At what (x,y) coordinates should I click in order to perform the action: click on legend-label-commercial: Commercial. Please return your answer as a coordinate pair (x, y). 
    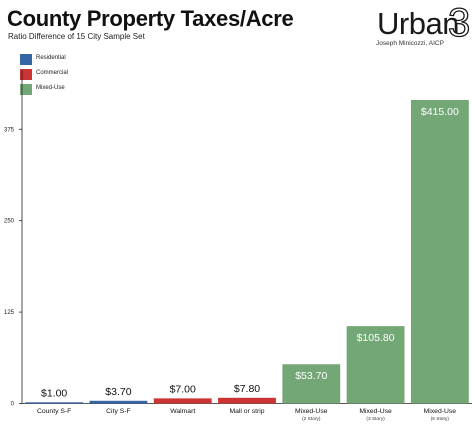
    Looking at the image, I should click on (52, 73).